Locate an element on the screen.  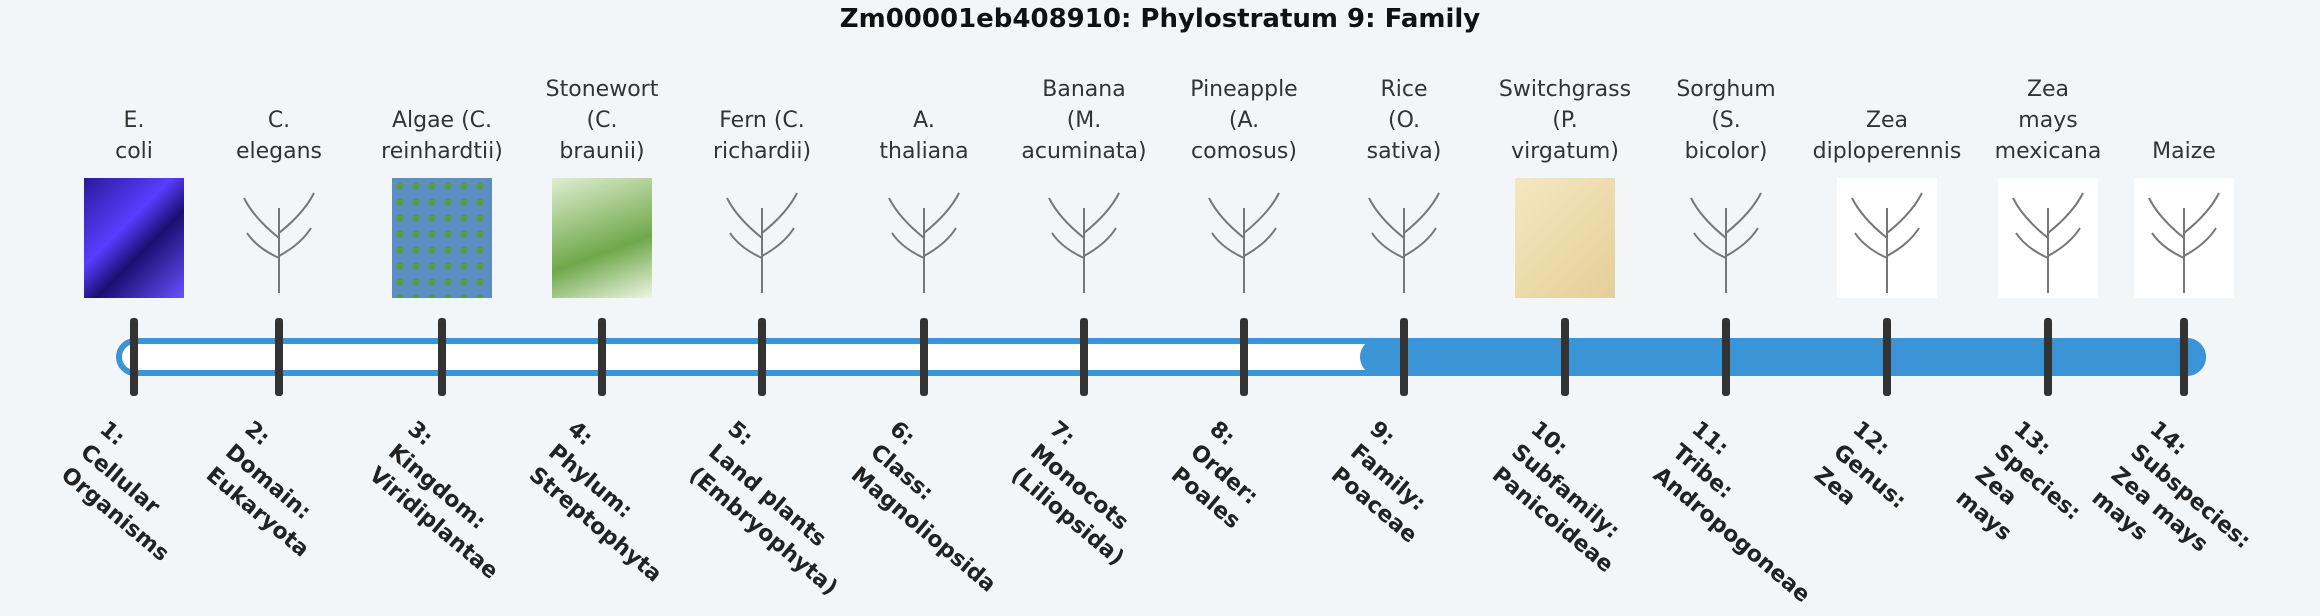
rank-label: 11: Tribe: Andropogoneae is located at coordinates (1731, 512).